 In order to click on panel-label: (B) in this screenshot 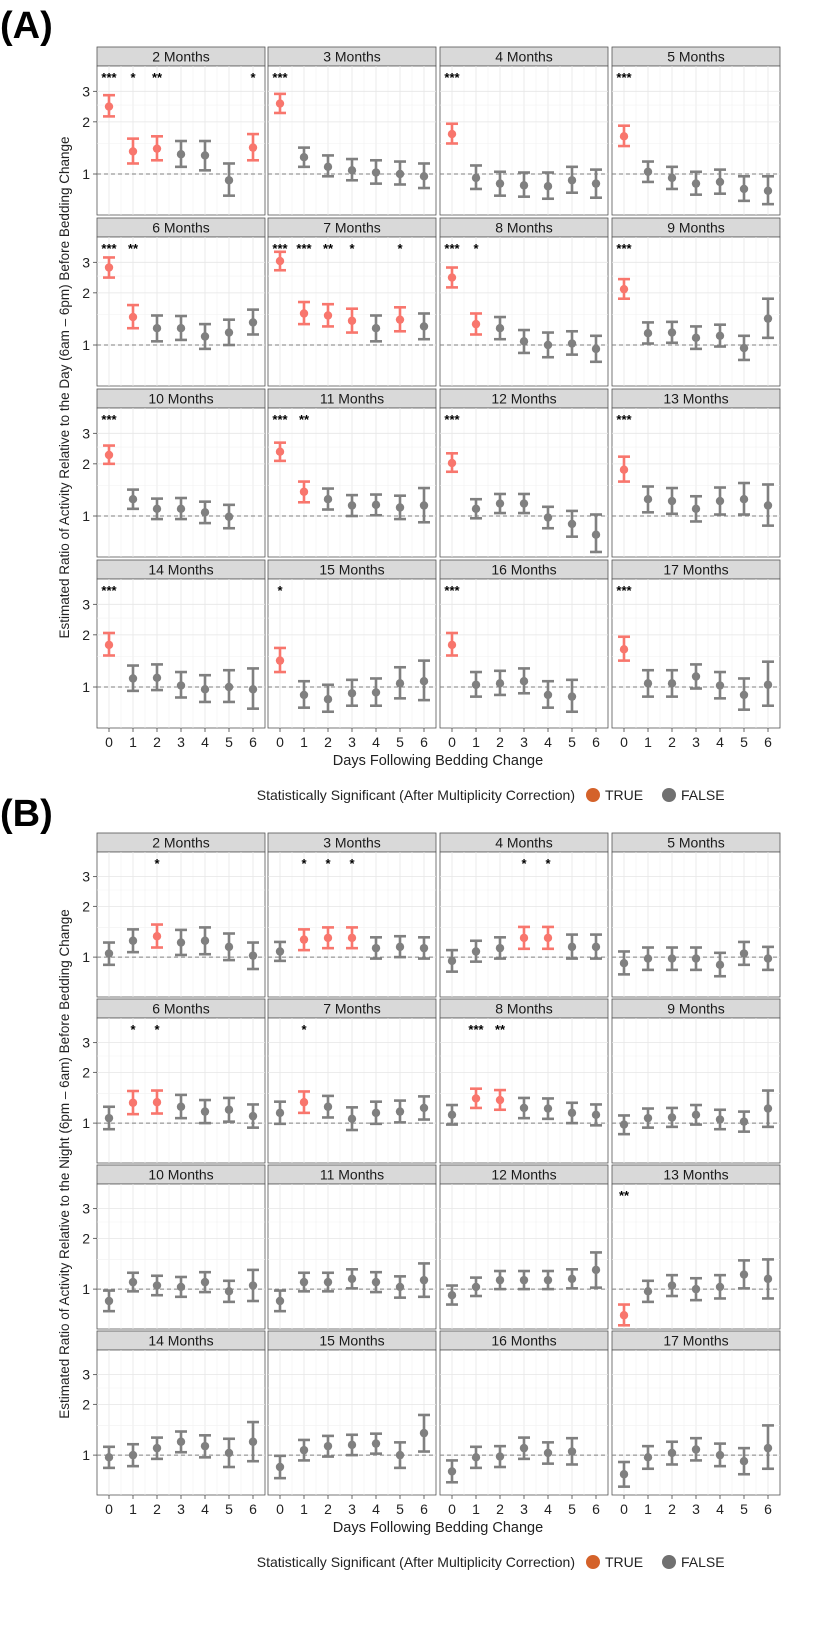, I will do `click(26, 814)`.